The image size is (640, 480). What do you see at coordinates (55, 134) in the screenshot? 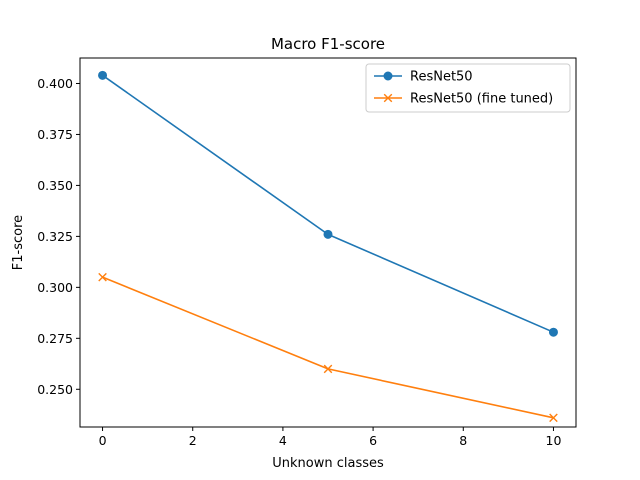
I see `y-tick-label: 0.375` at bounding box center [55, 134].